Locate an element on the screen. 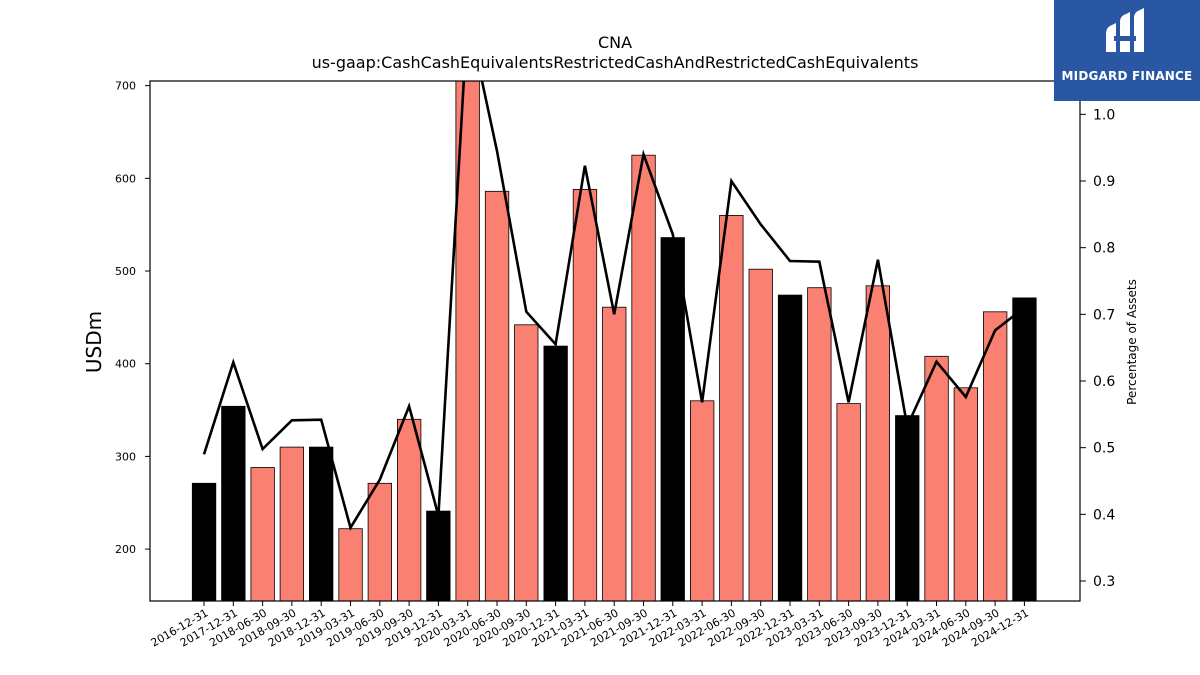 This screenshot has height=675, width=1200. y2-tick-label-0.7: 0.7 is located at coordinates (1104, 315).